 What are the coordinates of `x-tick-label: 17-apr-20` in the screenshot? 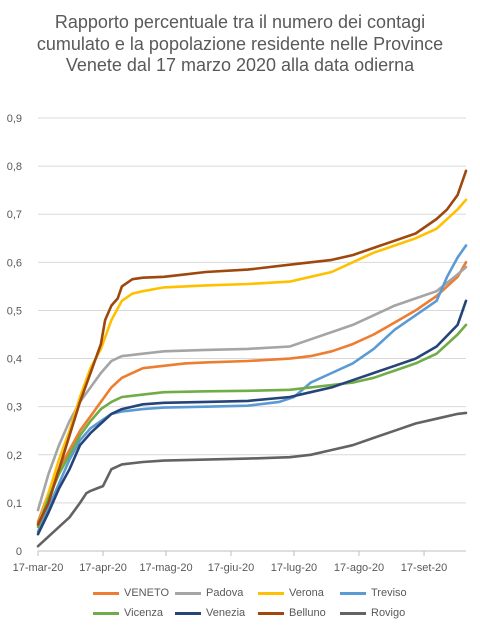 It's located at (103, 568).